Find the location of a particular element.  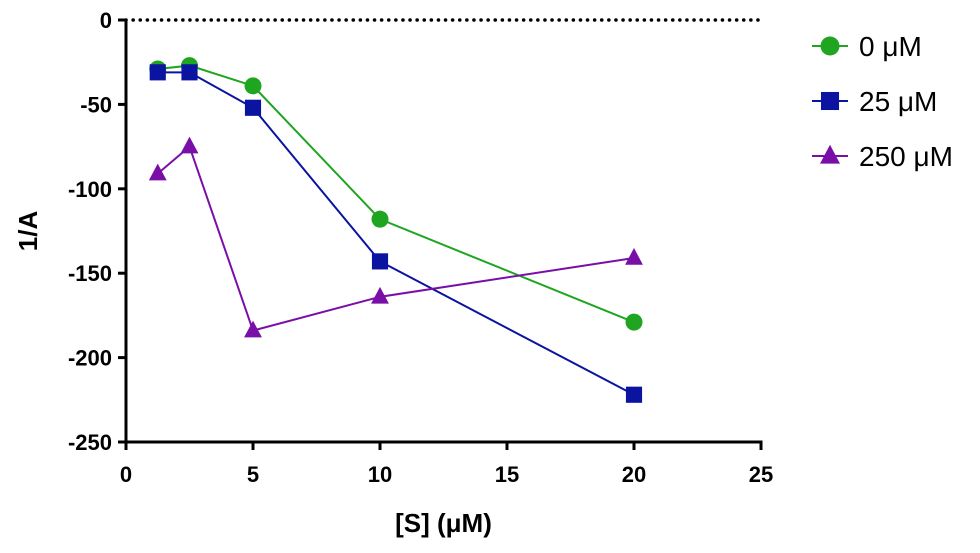

y-axis-title: 1/A is located at coordinates (28, 231).